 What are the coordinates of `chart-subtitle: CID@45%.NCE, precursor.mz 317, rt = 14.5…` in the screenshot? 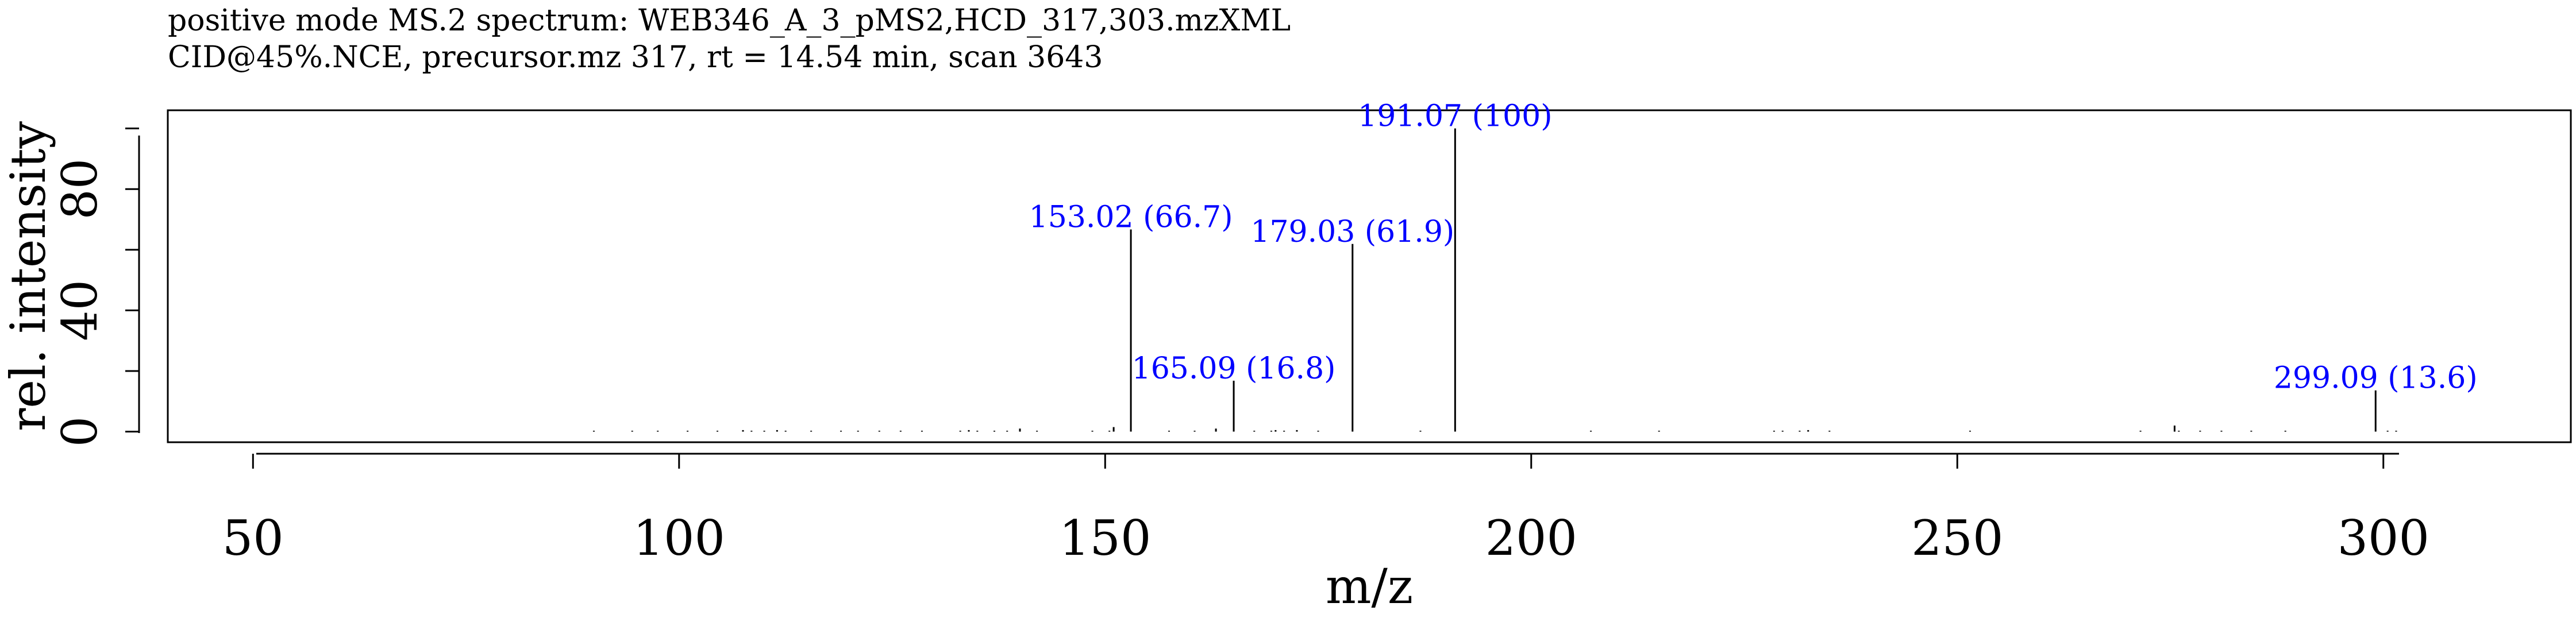 It's located at (635, 57).